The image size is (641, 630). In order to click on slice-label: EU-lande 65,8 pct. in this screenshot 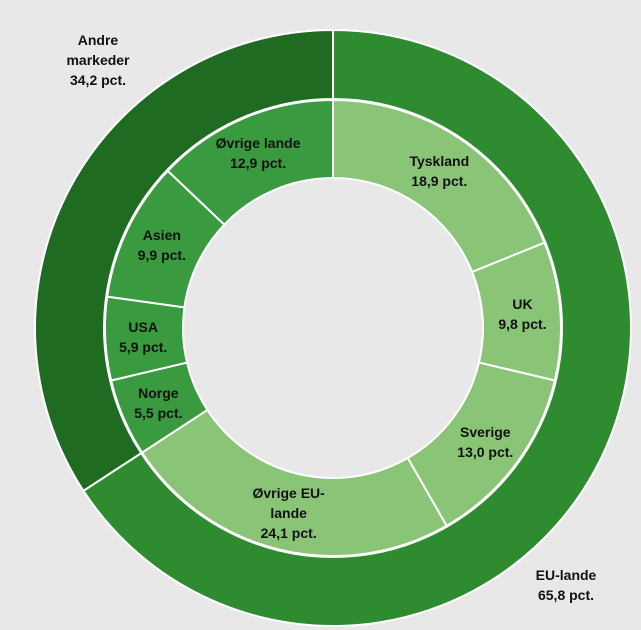, I will do `click(566, 585)`.